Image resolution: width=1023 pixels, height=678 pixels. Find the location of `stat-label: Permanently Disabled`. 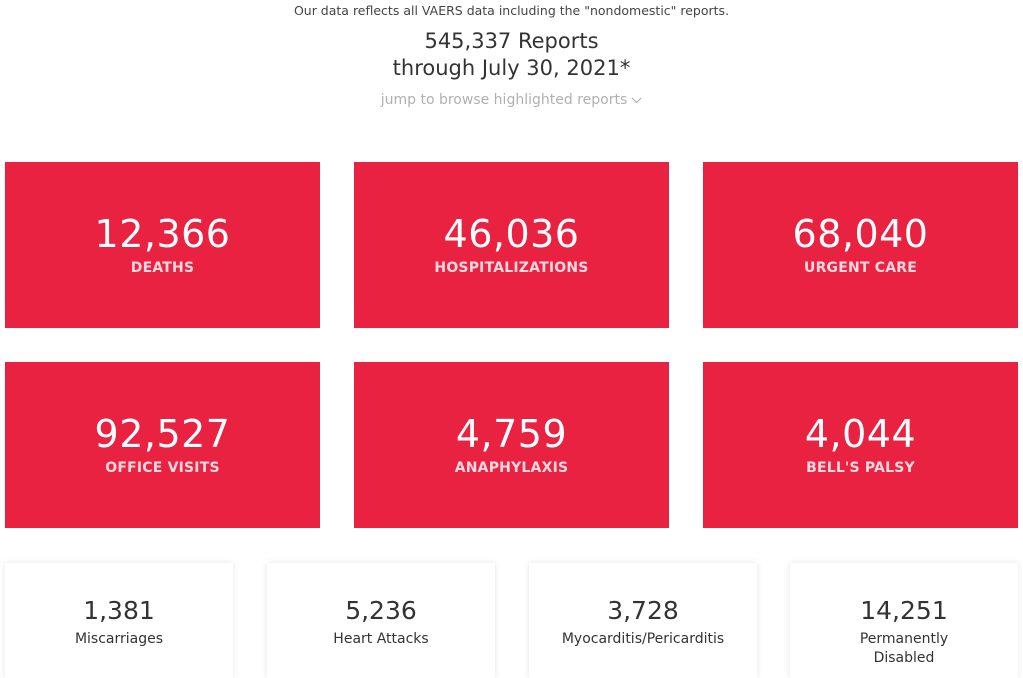

stat-label: Permanently Disabled is located at coordinates (904, 649).